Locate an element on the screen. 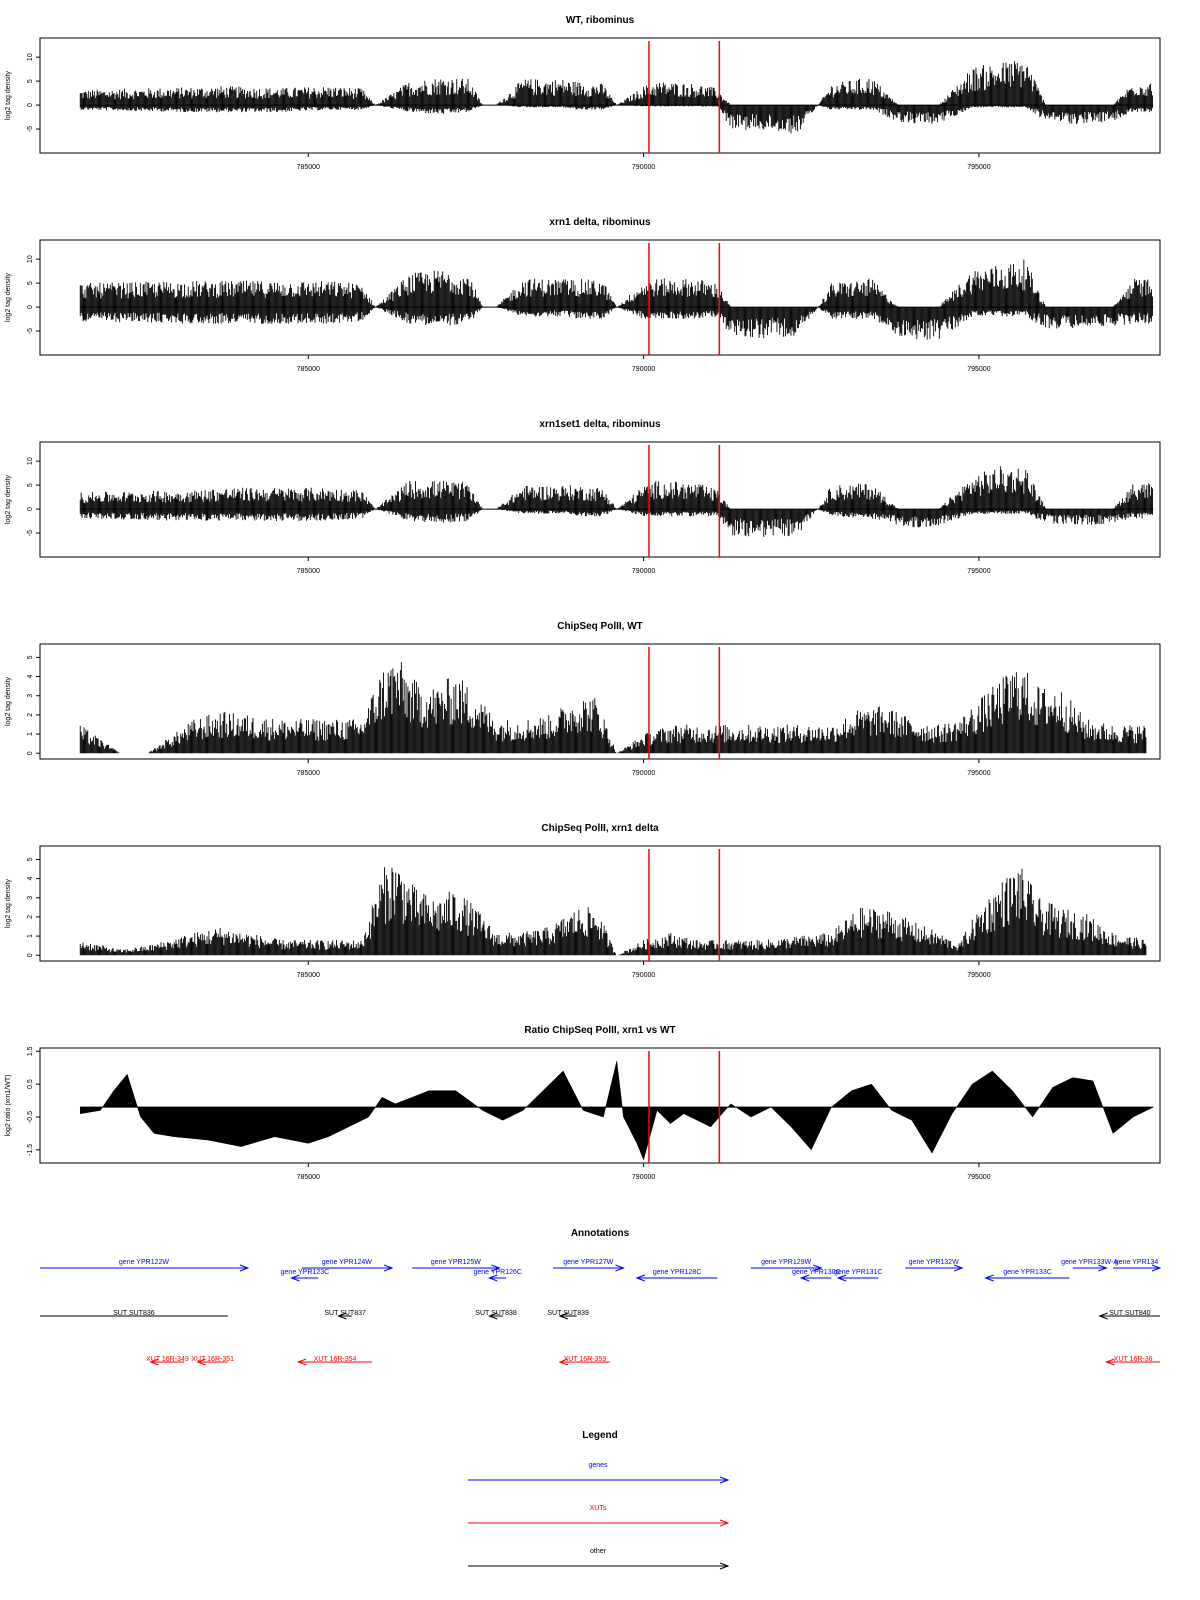  panel-title: xrn1set1 delta, ribominus is located at coordinates (600, 424).